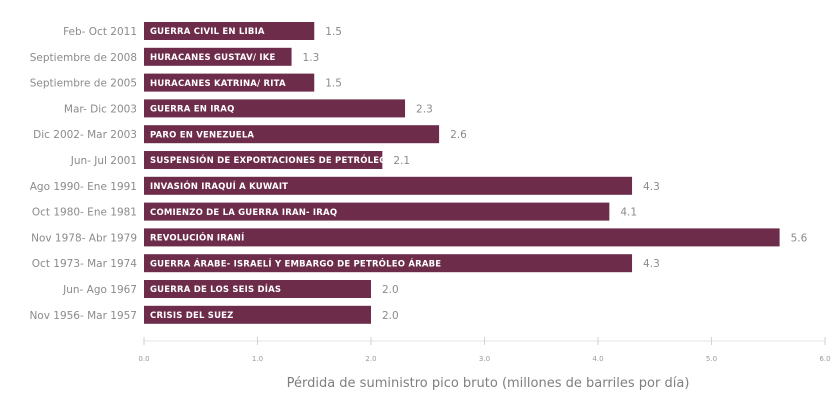 The width and height of the screenshot is (833, 393). What do you see at coordinates (207, 32) in the screenshot?
I see `event-label: GUERRA CIVIL EN LIBIA` at bounding box center [207, 32].